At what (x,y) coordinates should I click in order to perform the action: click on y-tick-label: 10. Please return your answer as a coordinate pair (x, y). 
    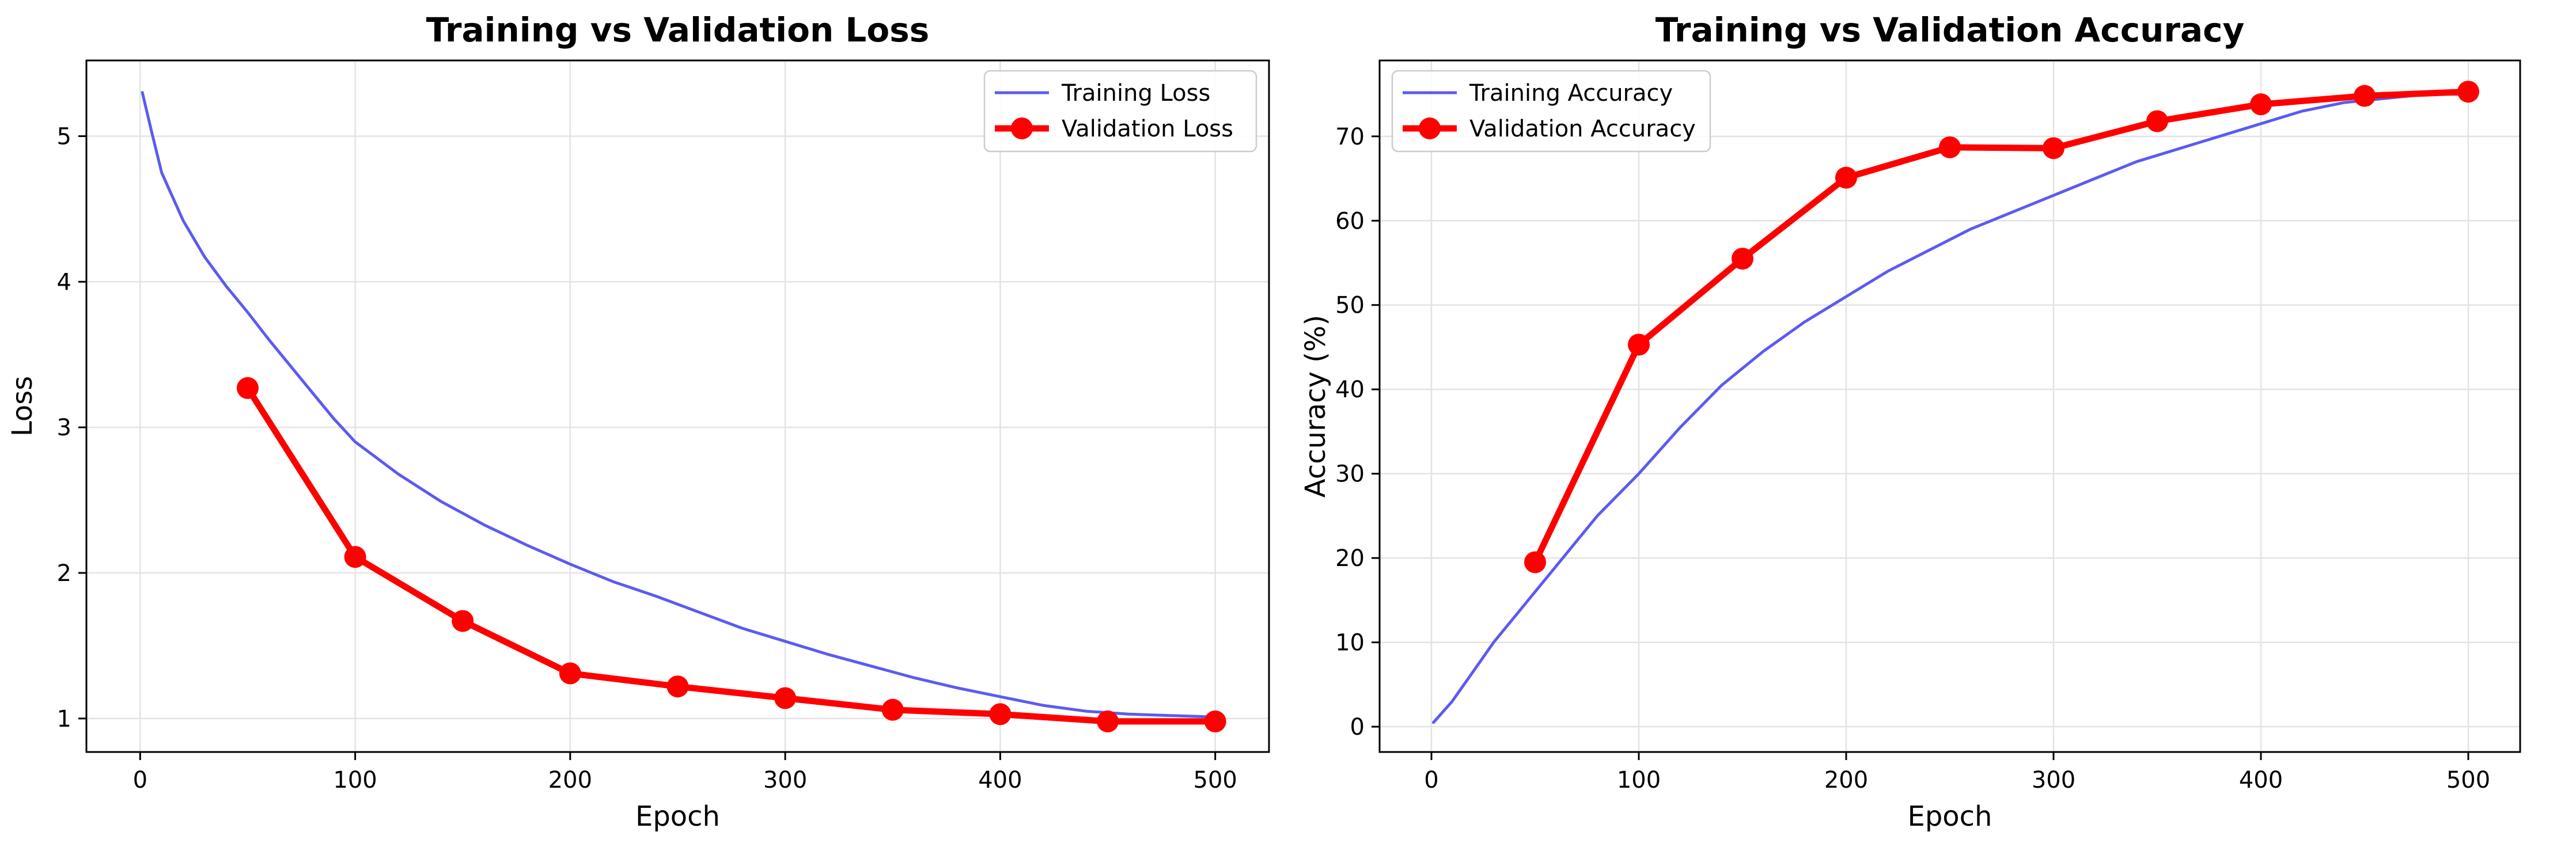
    Looking at the image, I should click on (1350, 643).